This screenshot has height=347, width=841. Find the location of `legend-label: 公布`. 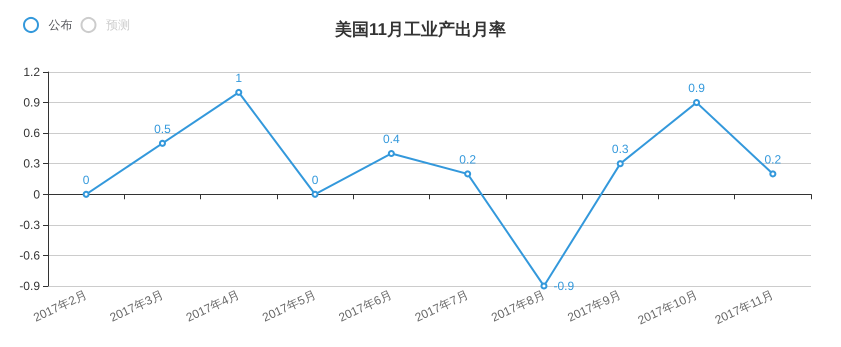

legend-label: 公布 is located at coordinates (60, 25).